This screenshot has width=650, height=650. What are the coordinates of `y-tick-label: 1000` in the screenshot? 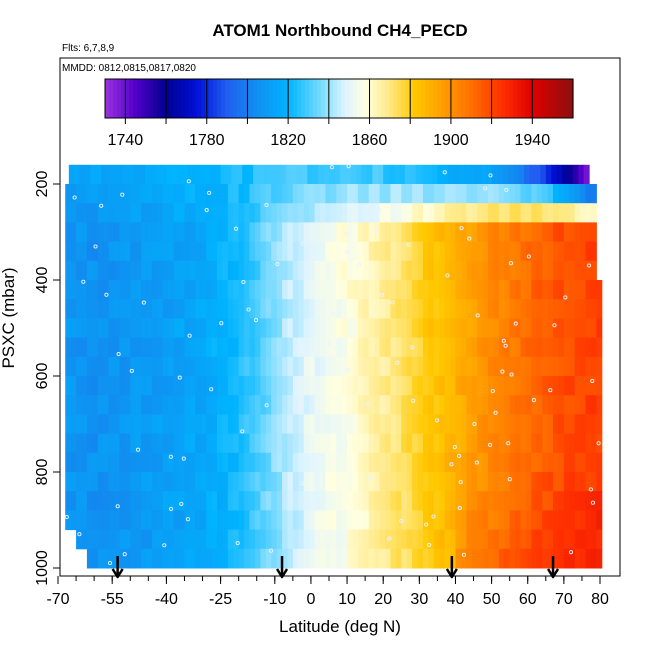 It's located at (42, 568).